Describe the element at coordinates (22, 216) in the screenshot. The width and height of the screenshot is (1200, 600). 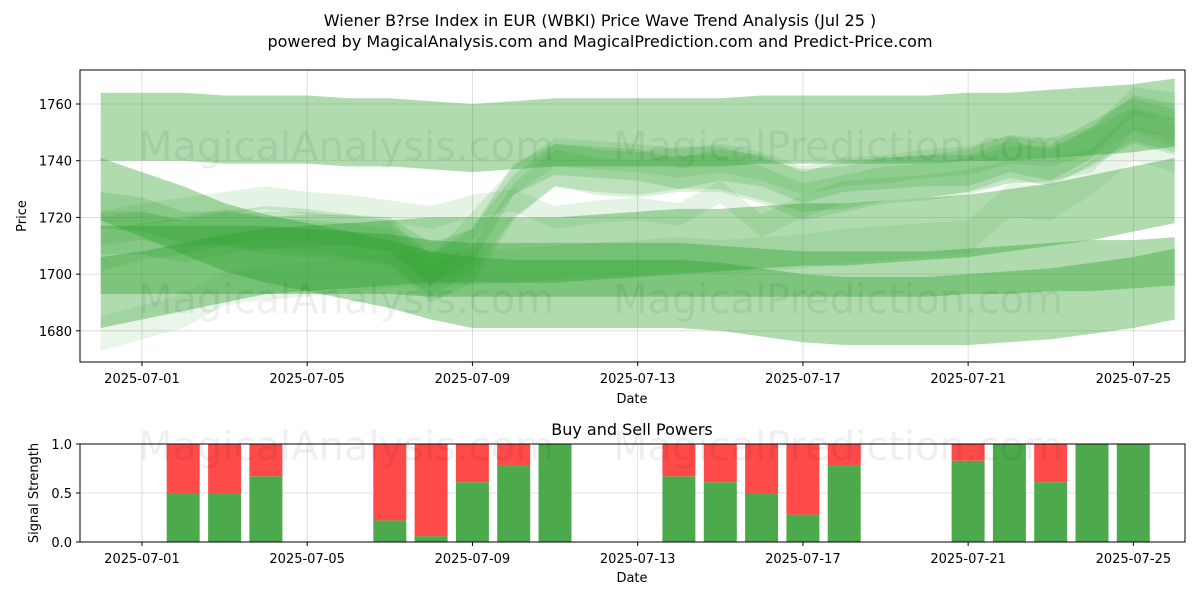
I see `price-y-axis-label: Price` at that location.